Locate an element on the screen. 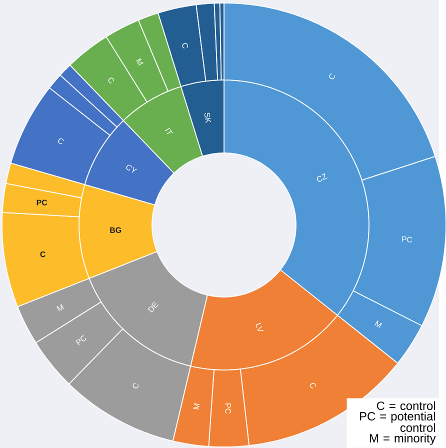 The image size is (446, 448). text: C = control is located at coordinates (405, 405).